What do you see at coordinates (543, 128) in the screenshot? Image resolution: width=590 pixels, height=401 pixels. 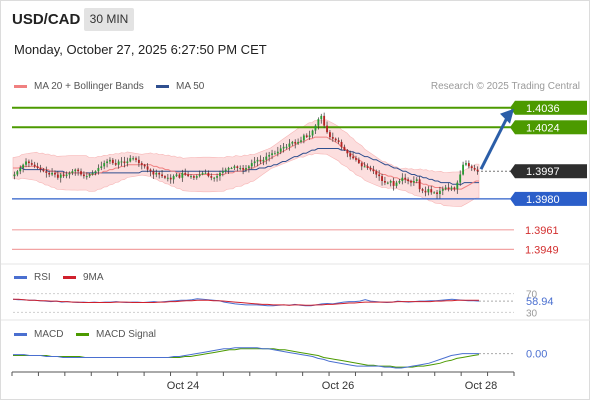 I see `price-level-label-1: 1.4024` at bounding box center [543, 128].